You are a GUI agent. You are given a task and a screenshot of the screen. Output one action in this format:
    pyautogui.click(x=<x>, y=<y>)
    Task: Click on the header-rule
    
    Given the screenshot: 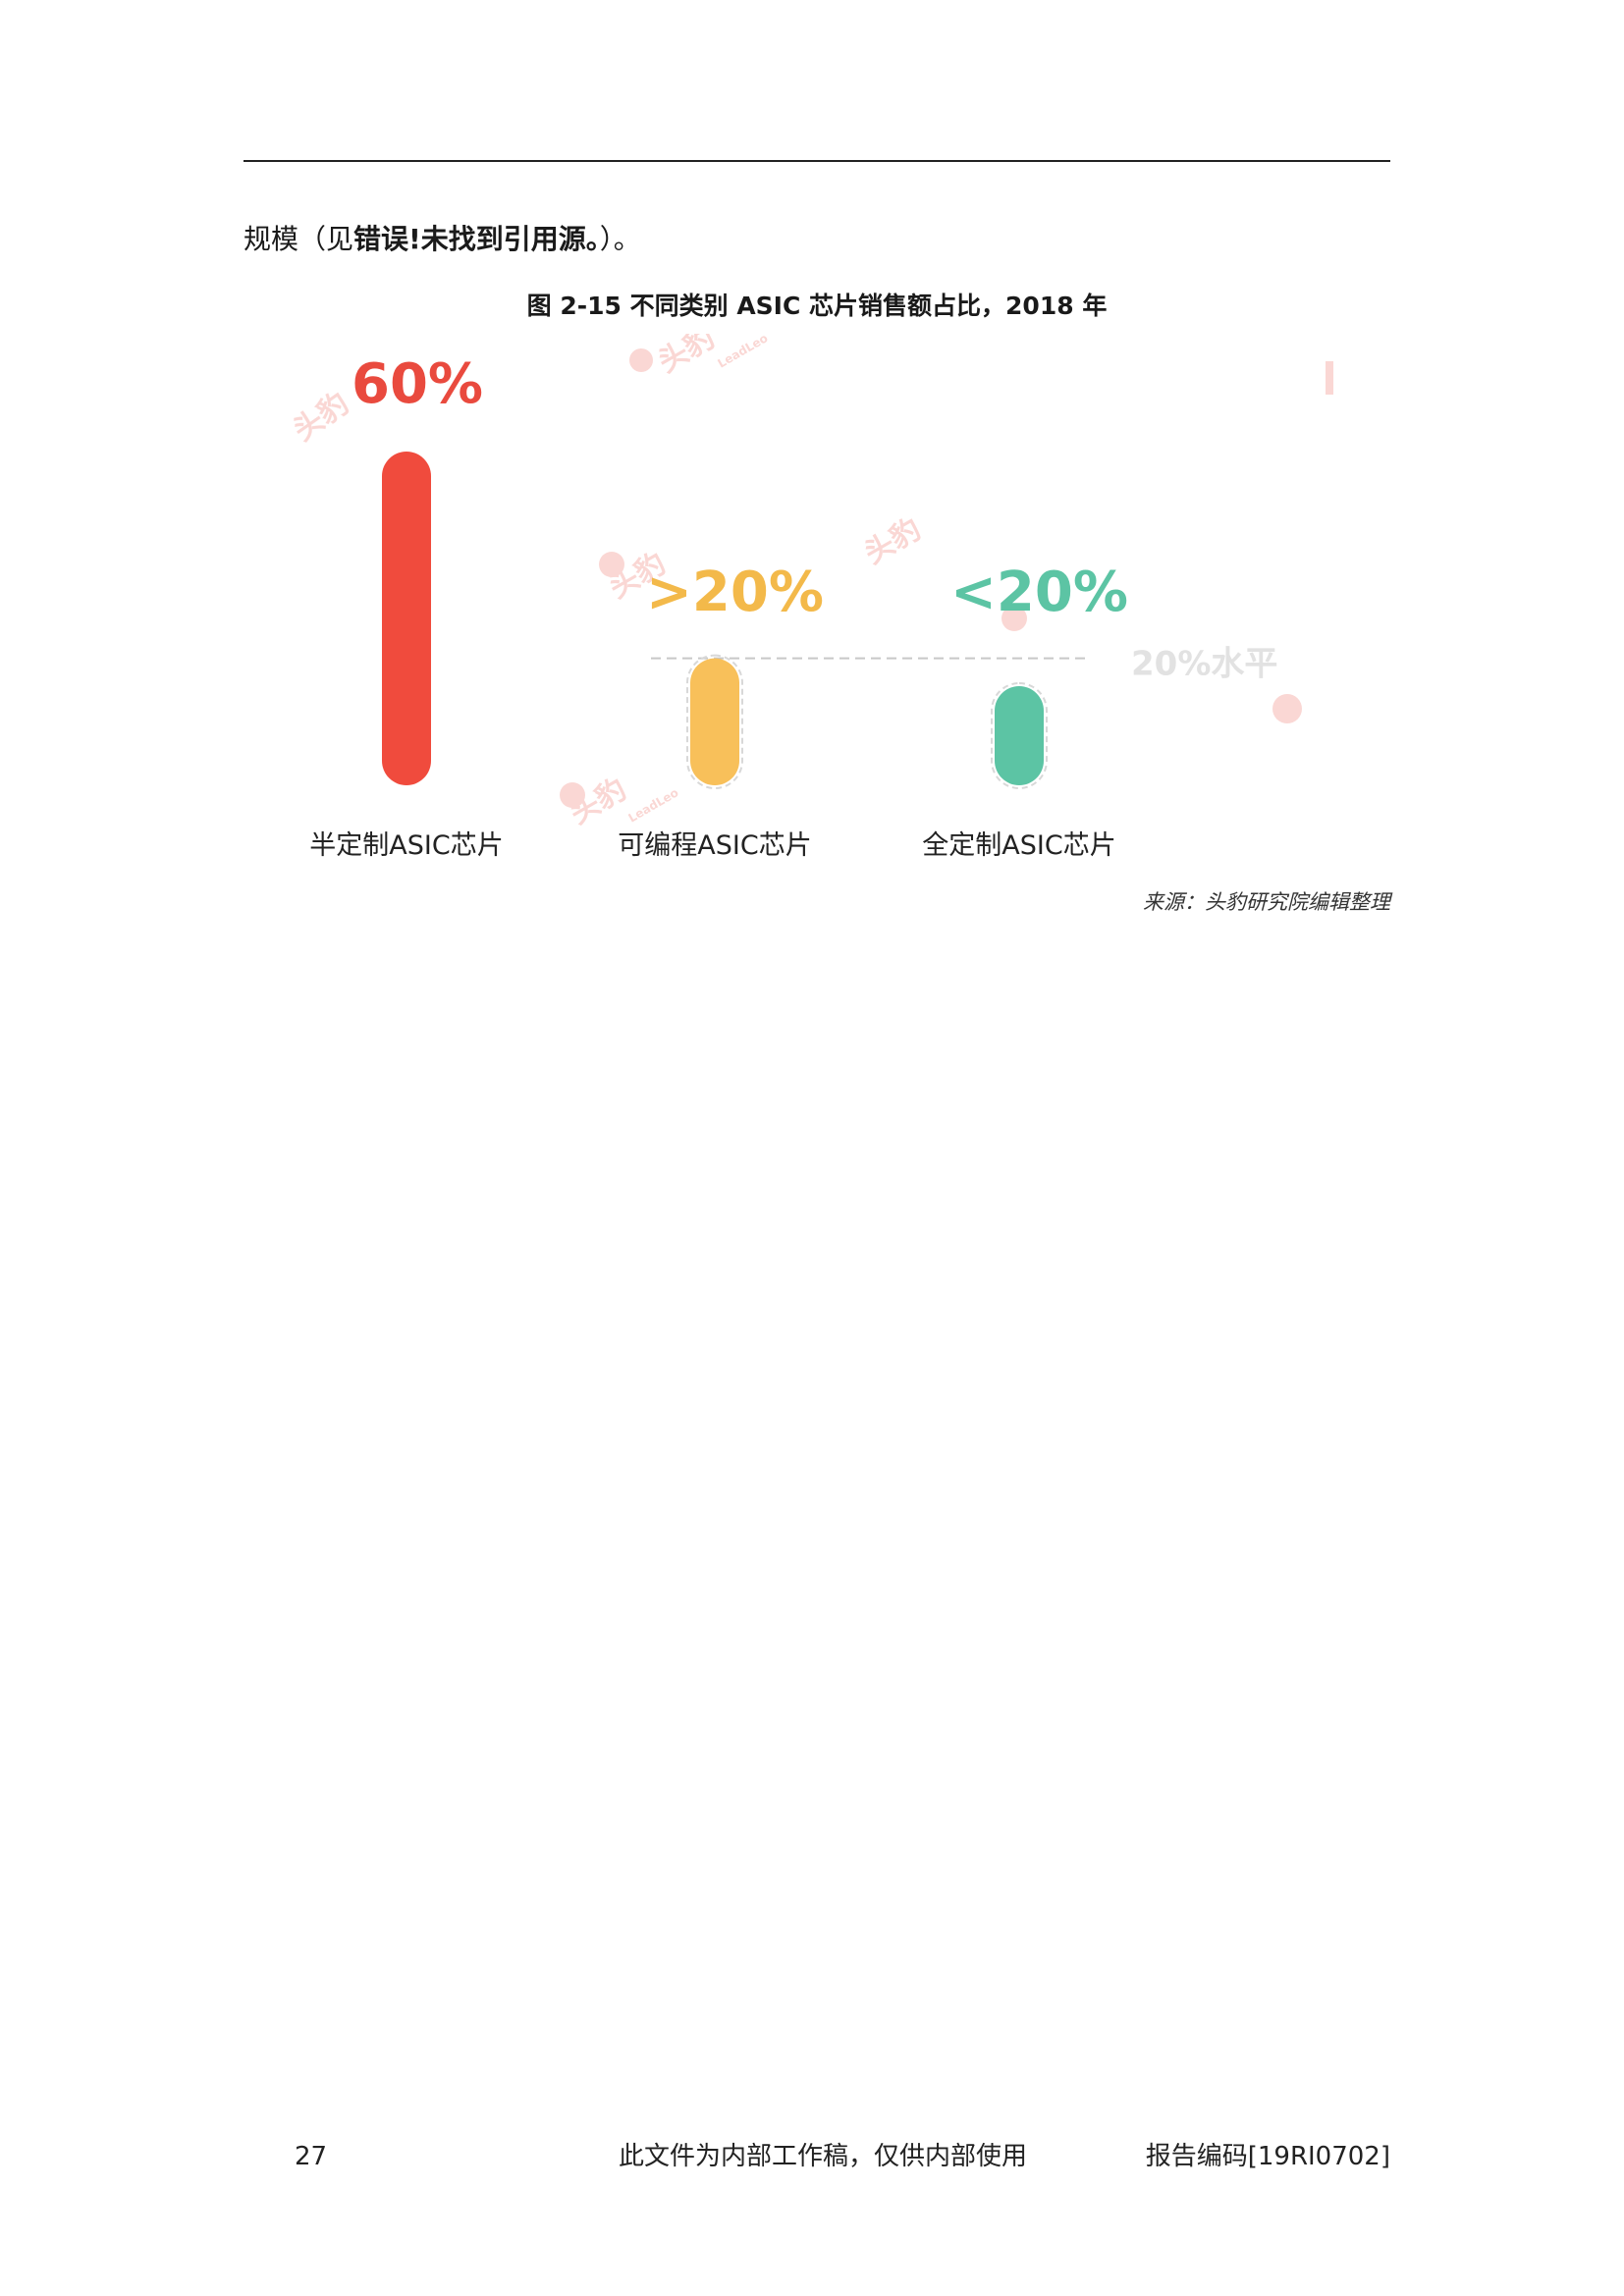 What is the action you would take?
    pyautogui.click(x=817, y=161)
    